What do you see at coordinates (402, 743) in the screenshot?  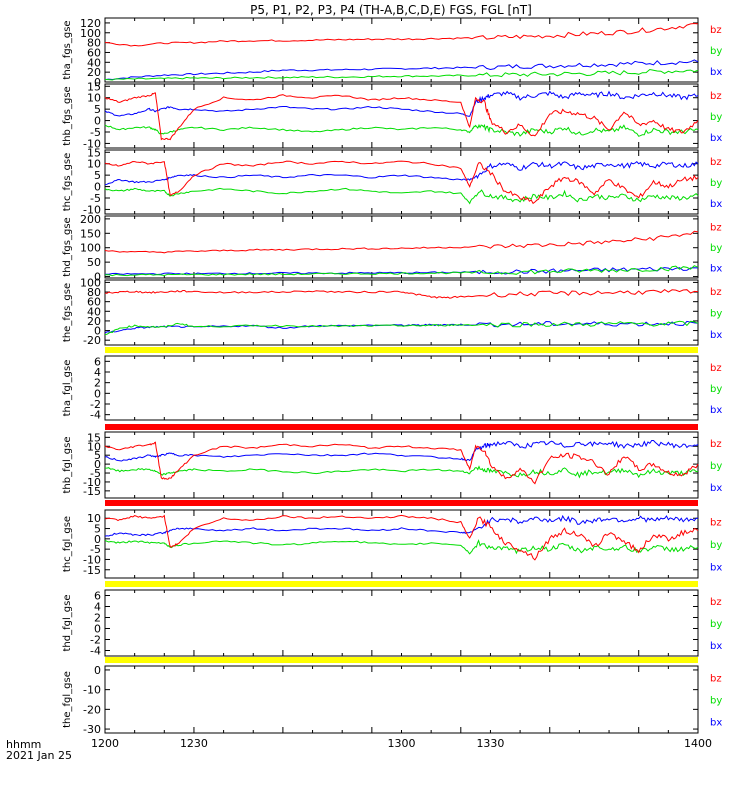 I see `x-tick-label: 1300` at bounding box center [402, 743].